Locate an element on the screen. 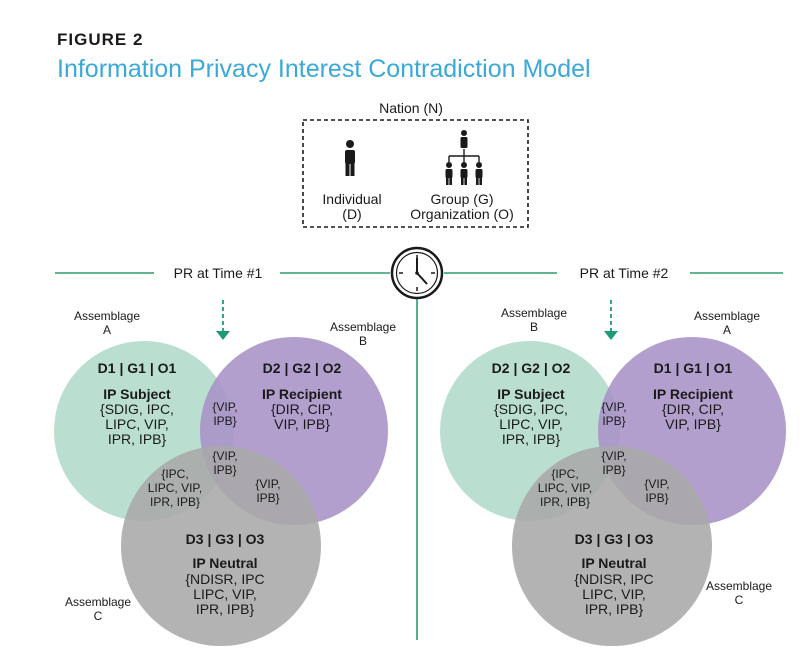 Image resolution: width=800 pixels, height=655 pixels. individual-code: (D) is located at coordinates (351, 214).